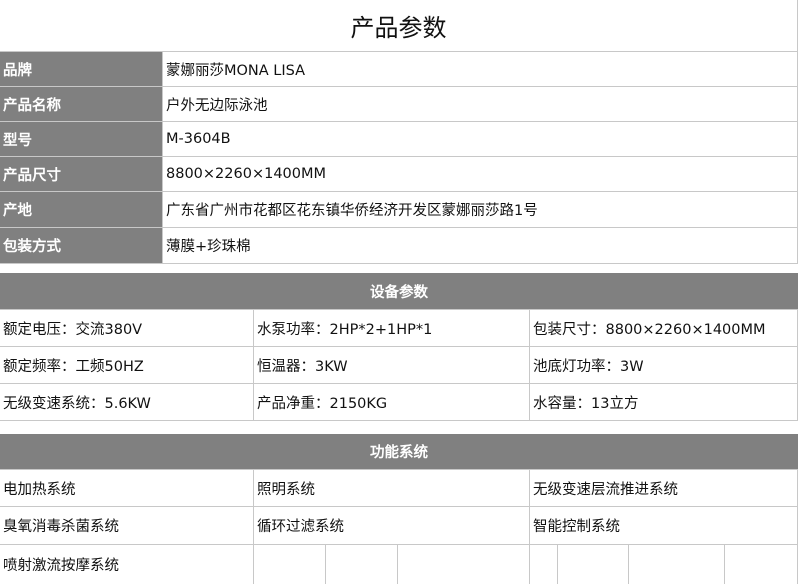  Describe the element at coordinates (664, 488) in the screenshot. I see `function-cell: 无级变速层流推进系统` at that location.